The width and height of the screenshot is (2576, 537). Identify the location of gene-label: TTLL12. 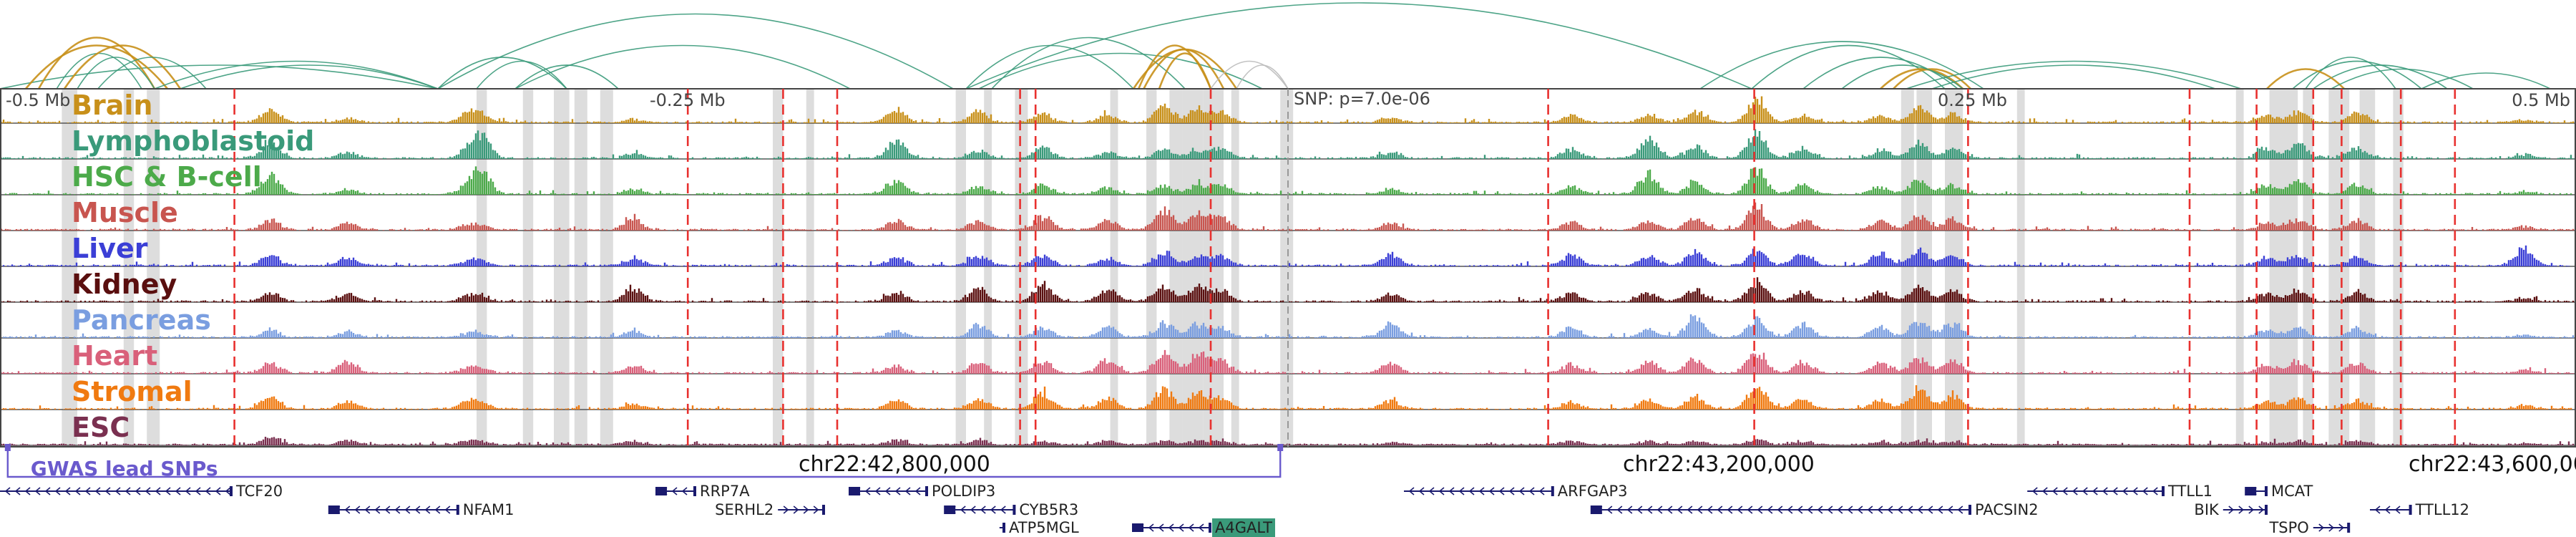
(2442, 509).